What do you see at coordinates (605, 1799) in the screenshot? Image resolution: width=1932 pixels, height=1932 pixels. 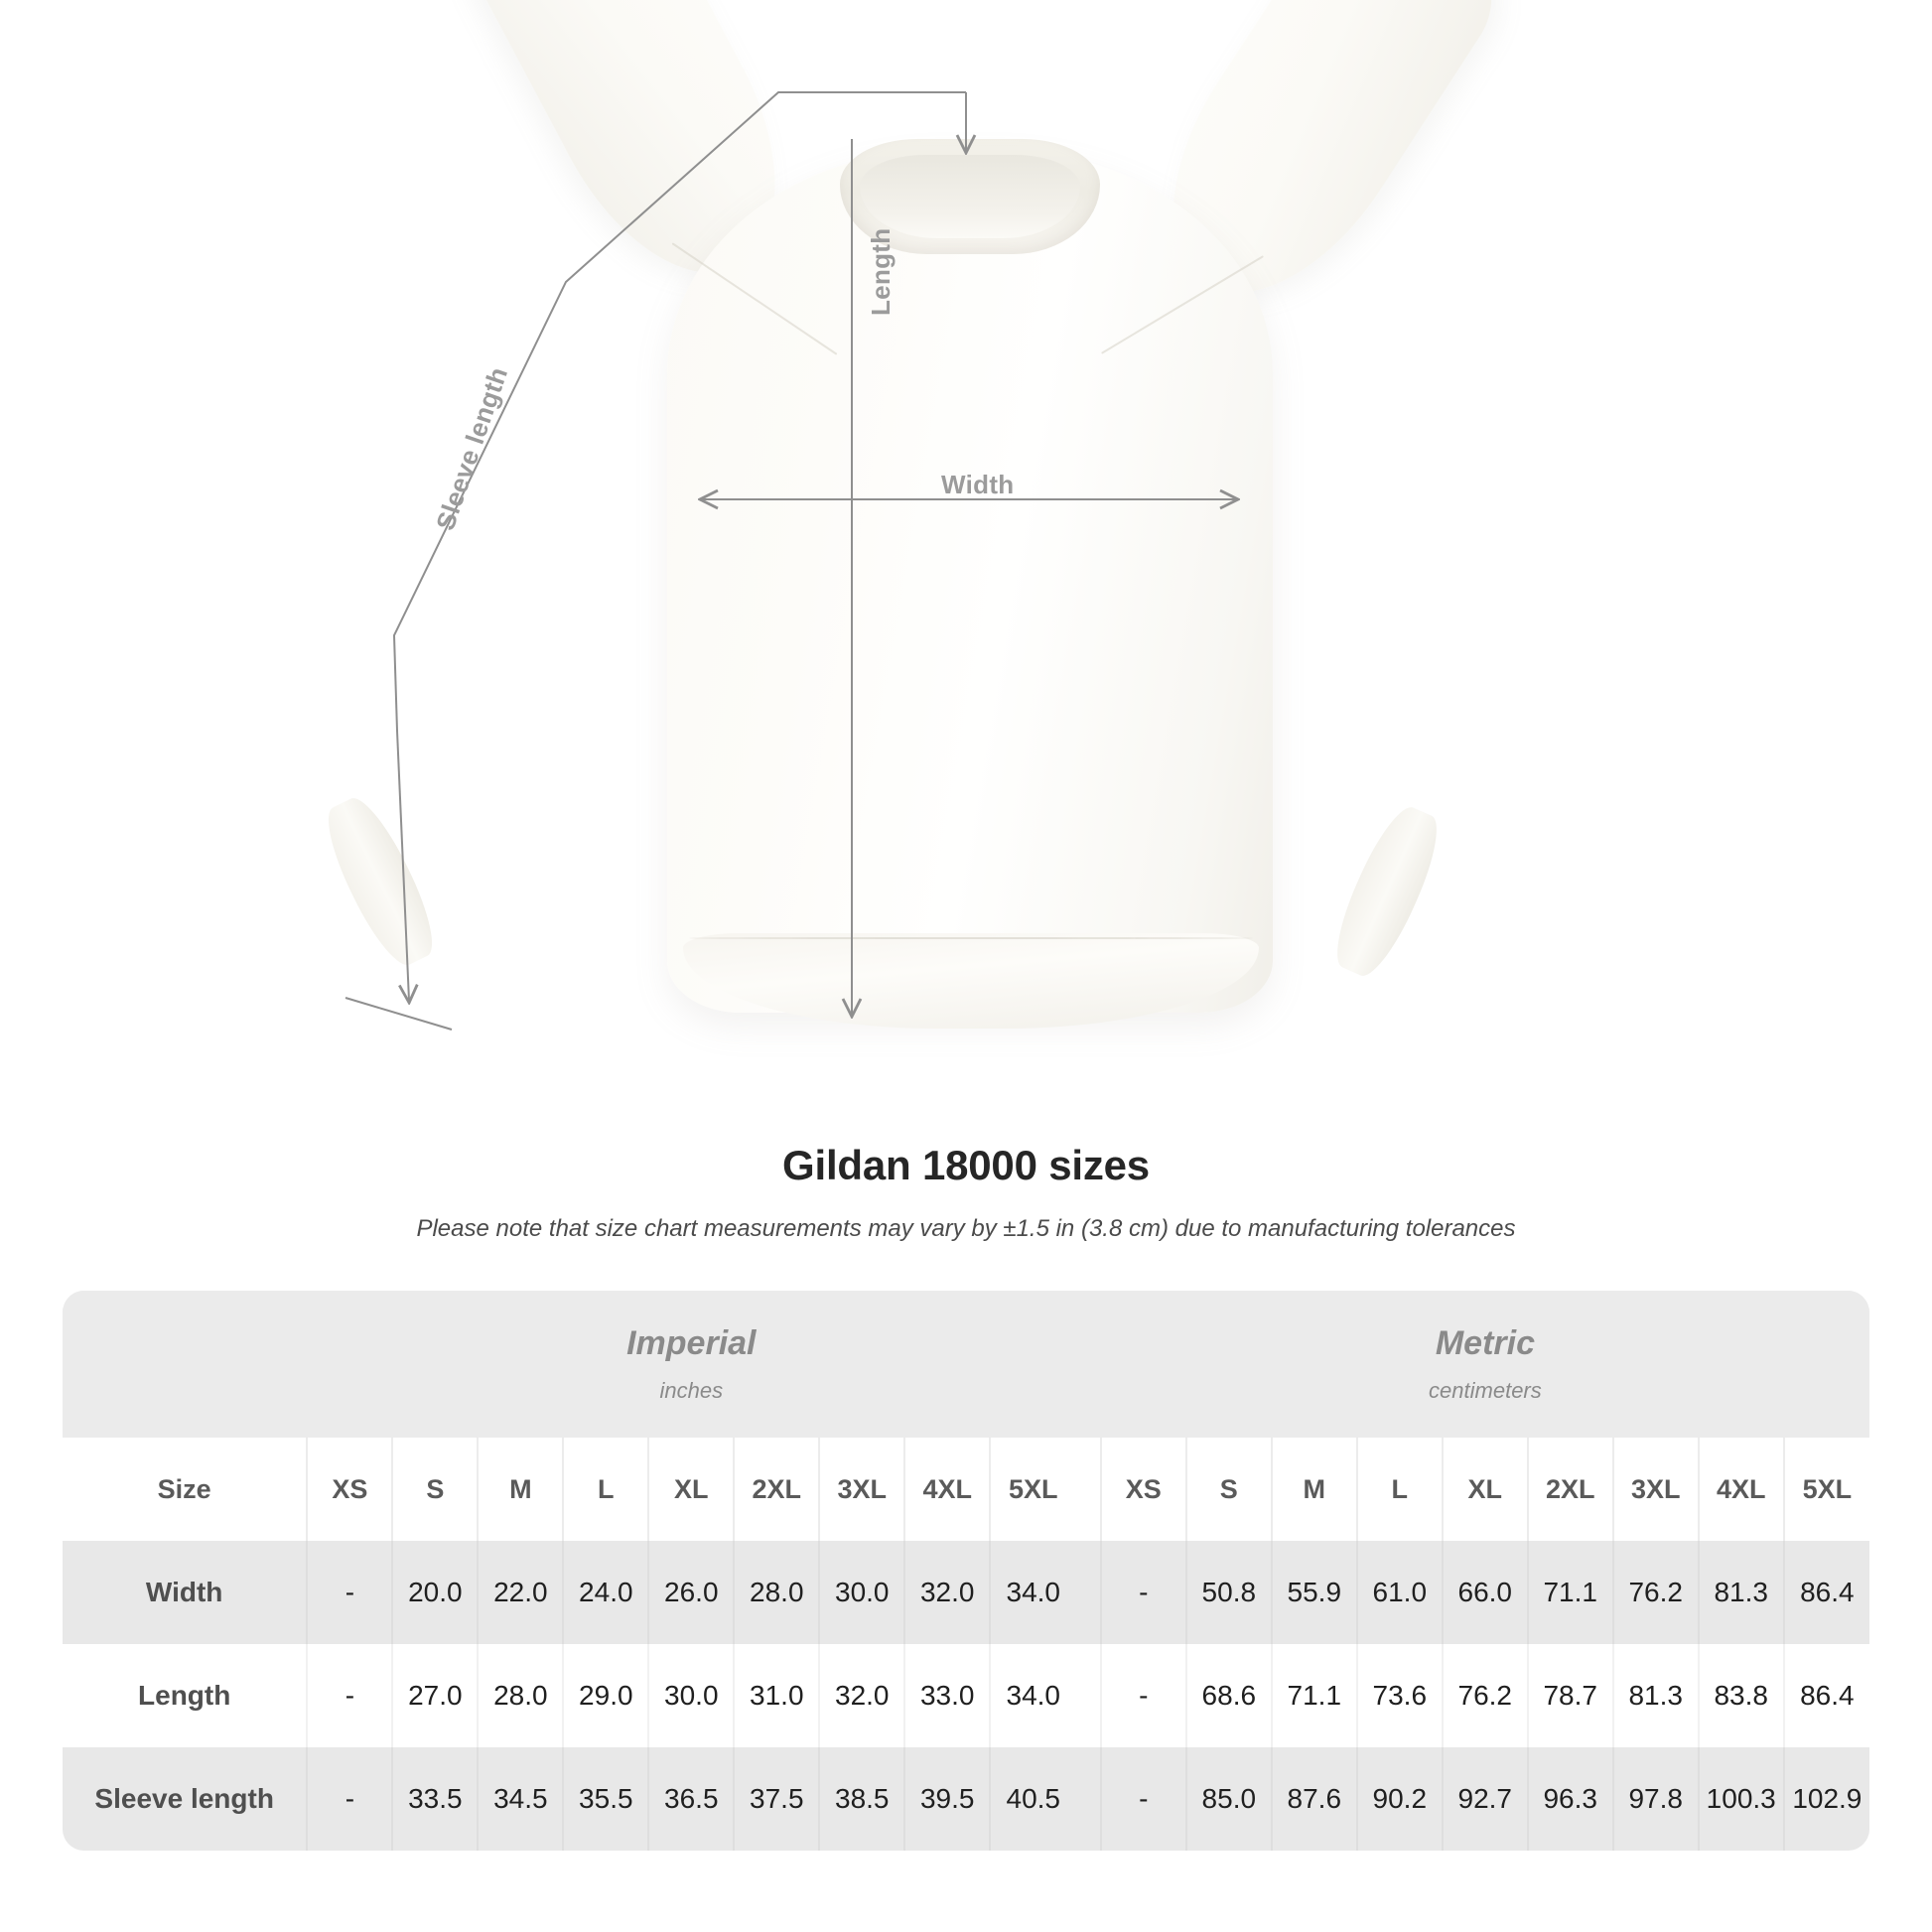 I see `cell-imperial-sleeve-length-l: 35.5` at bounding box center [605, 1799].